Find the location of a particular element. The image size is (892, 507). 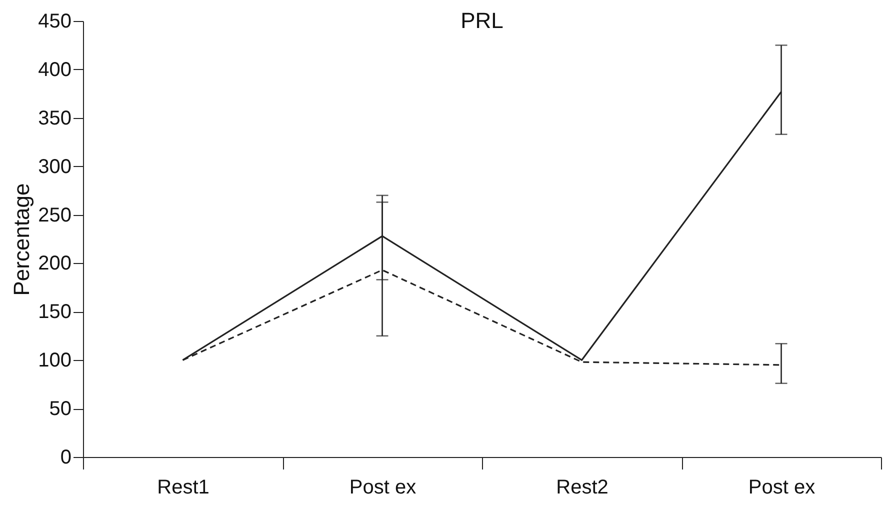

y-tick-label: 300 is located at coordinates (55, 167).